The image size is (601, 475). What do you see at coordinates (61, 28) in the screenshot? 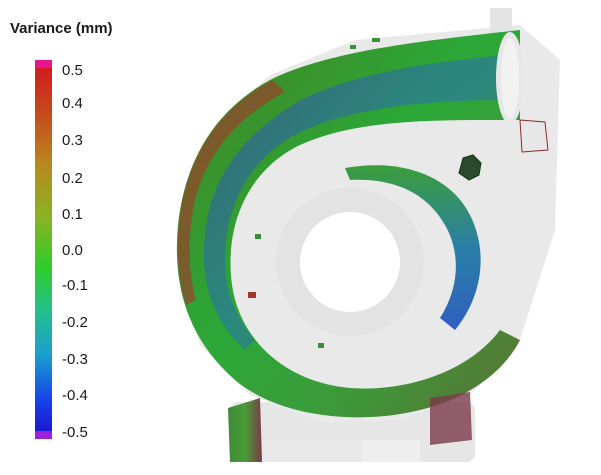
I see `legend-title: Variance (mm)` at bounding box center [61, 28].